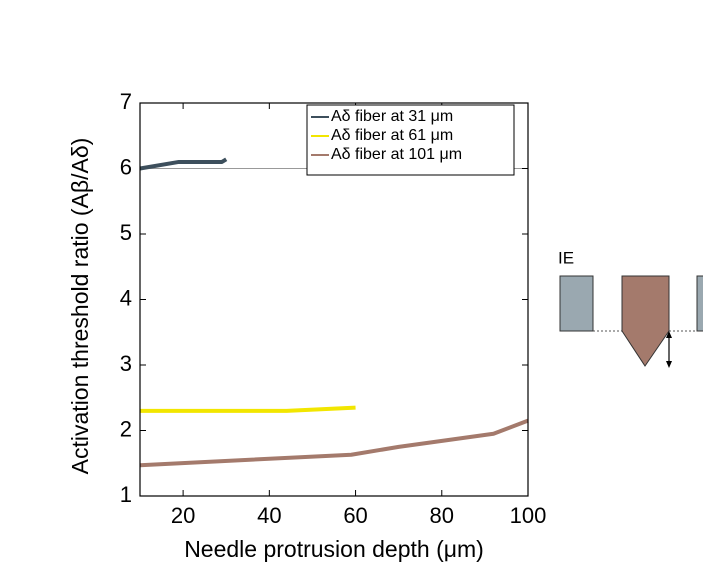 The width and height of the screenshot is (703, 567). I want to click on legend-label: Aδ fiber at 61 μm, so click(392, 135).